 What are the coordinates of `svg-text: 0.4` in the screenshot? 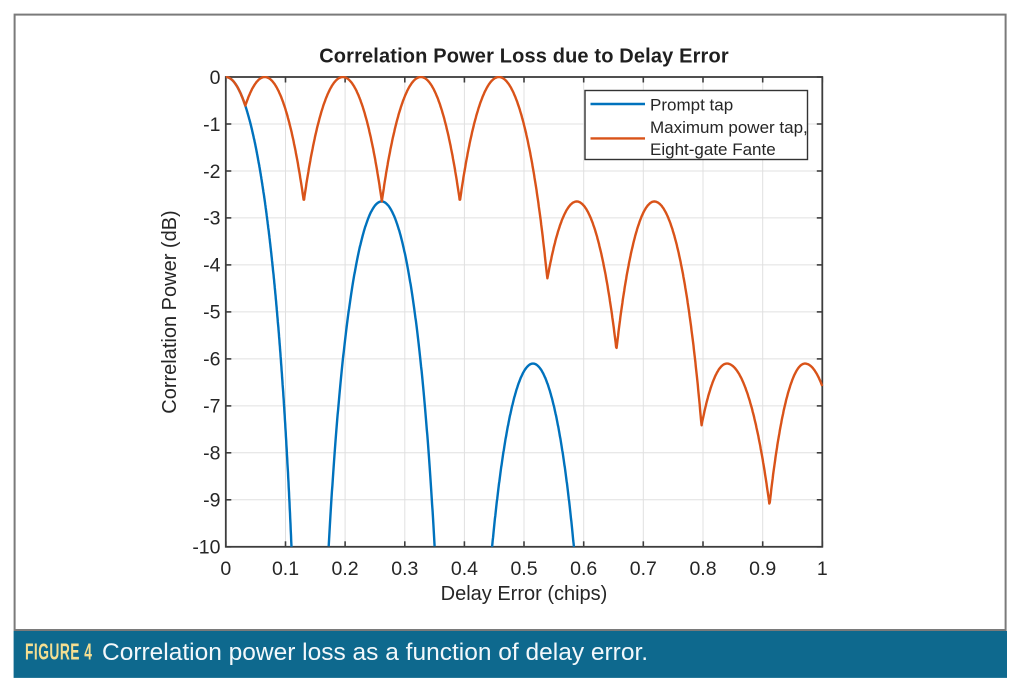 It's located at (464, 569).